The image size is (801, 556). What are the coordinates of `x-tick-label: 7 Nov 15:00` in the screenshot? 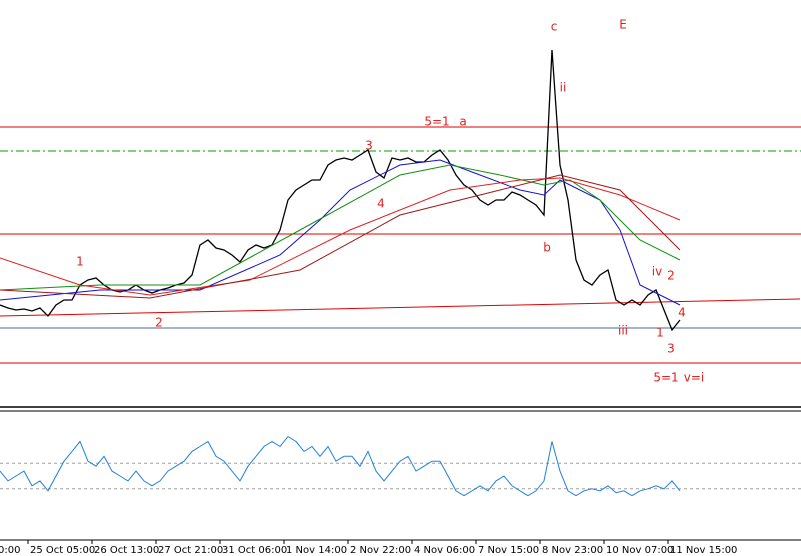 It's located at (508, 550).